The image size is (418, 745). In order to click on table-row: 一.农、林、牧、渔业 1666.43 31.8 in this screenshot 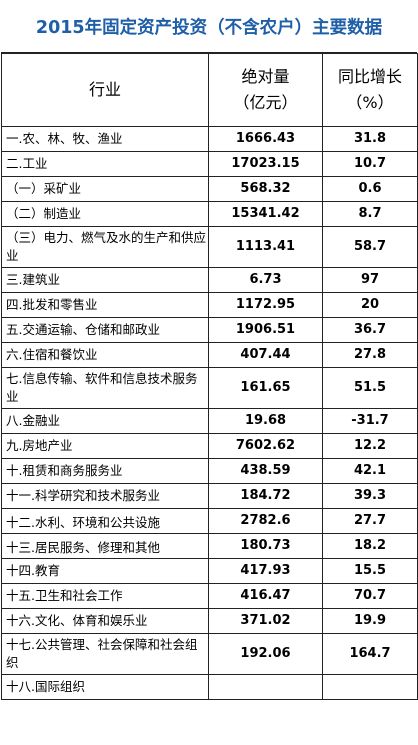, I will do `click(209, 139)`.